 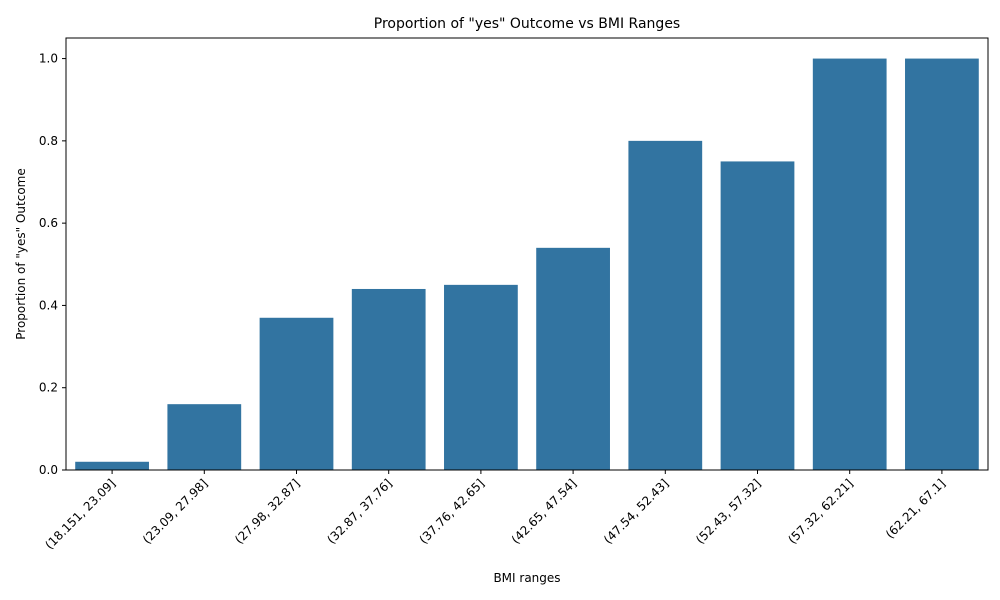 I want to click on x-tick-label: (37.76, 42.65], so click(x=452, y=511).